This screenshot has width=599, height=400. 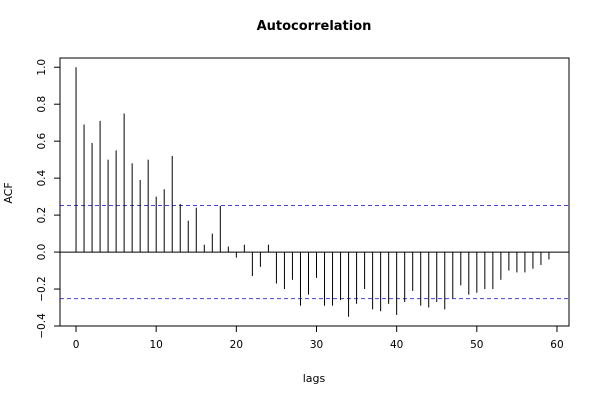 I want to click on y-tick-label: 1.0, so click(x=42, y=67).